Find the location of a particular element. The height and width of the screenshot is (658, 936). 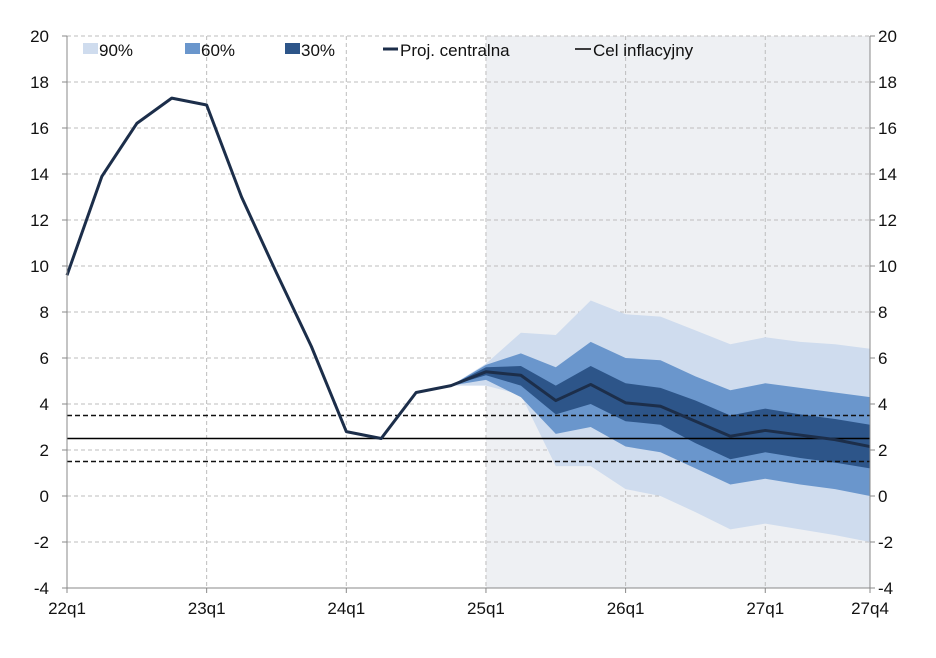

y-tick-label-right: 2 is located at coordinates (882, 450).